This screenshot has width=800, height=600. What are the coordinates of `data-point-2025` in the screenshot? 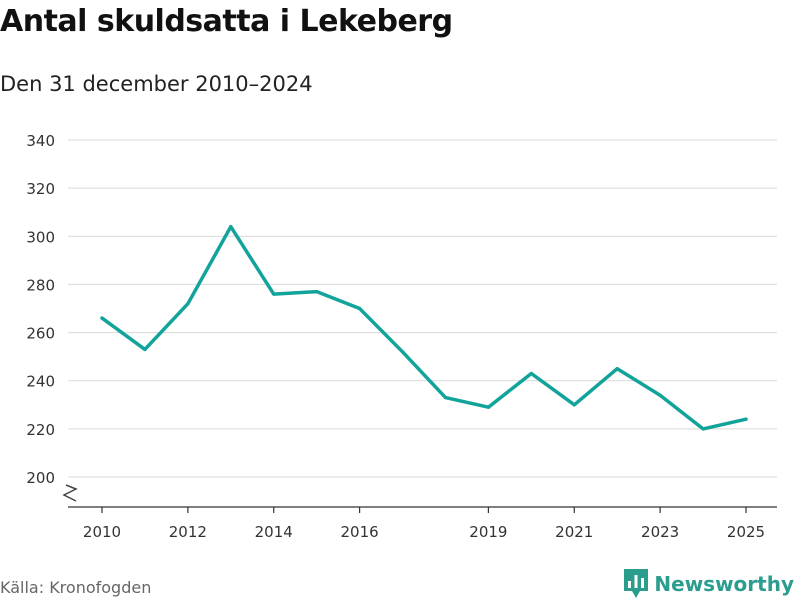 It's located at (746, 419).